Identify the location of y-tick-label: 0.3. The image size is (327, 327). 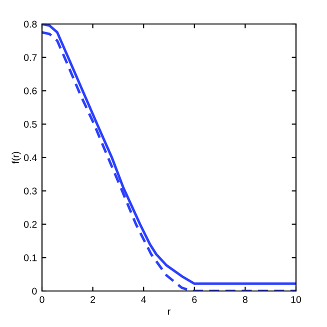
(30, 191).